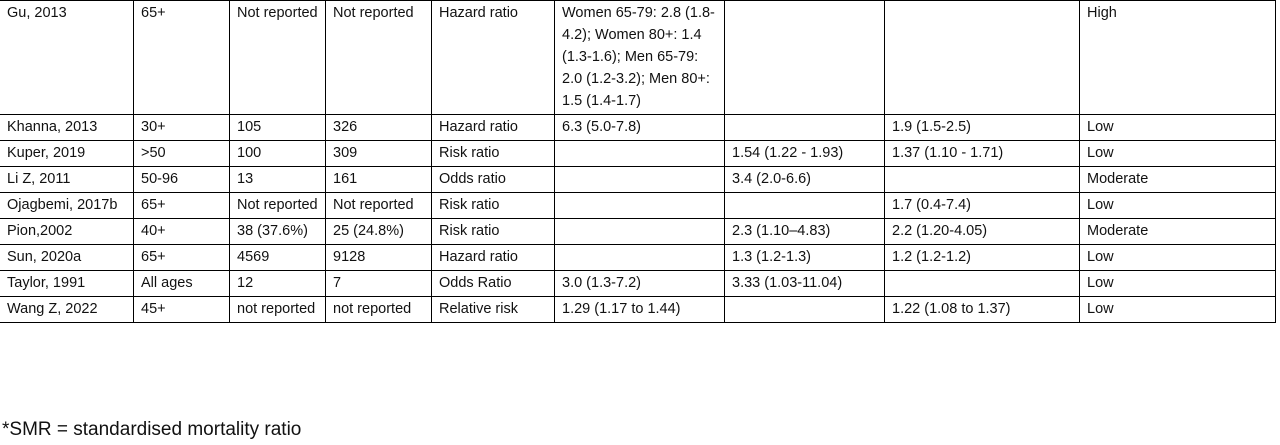  What do you see at coordinates (378, 231) in the screenshot?
I see `table-cell: 25 (24.8%)` at bounding box center [378, 231].